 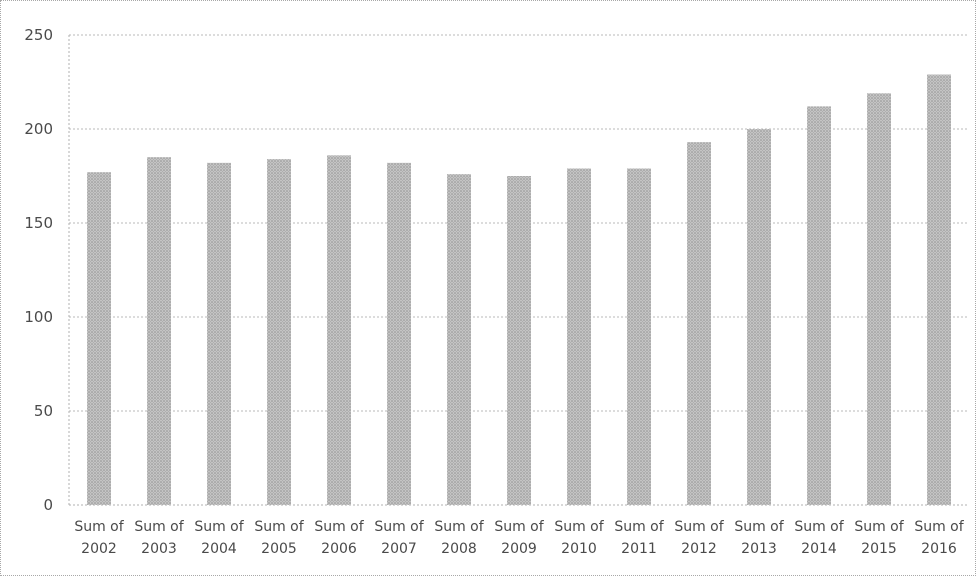 I want to click on x-tick-label: 2009, so click(x=519, y=549).